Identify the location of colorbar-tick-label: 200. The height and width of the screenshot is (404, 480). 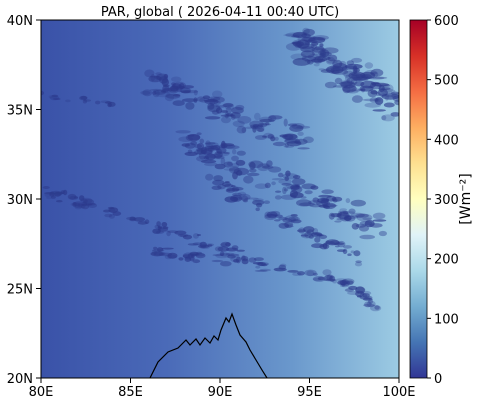
(446, 260).